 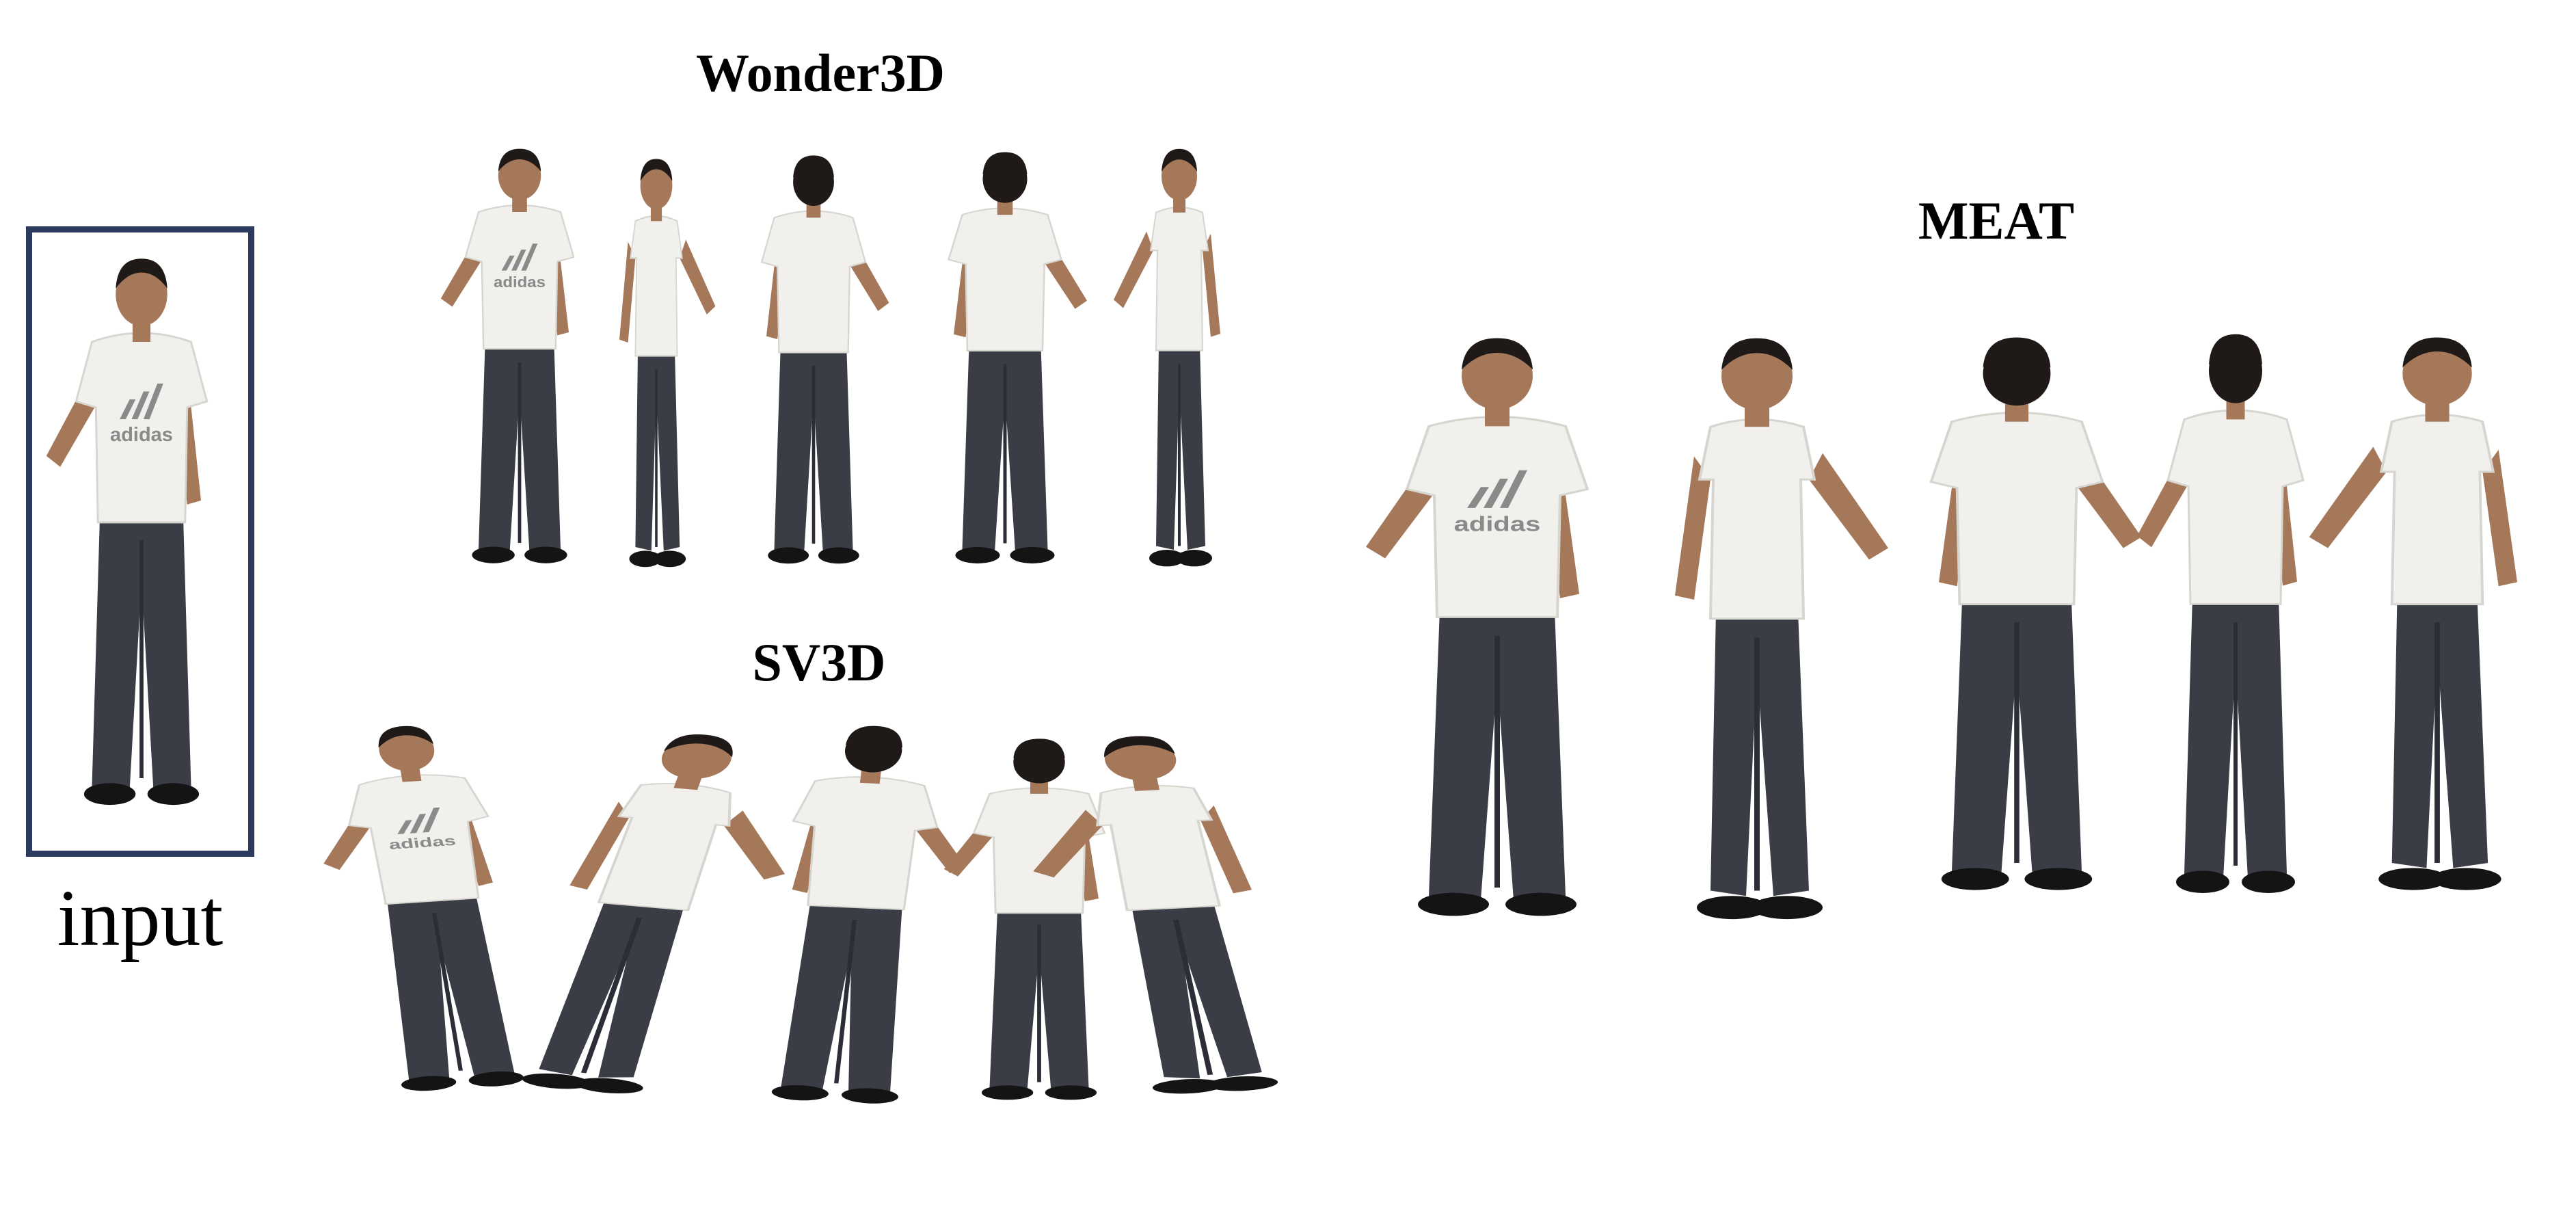 I want to click on wonder3d-label: Wonder3D, so click(x=820, y=73).